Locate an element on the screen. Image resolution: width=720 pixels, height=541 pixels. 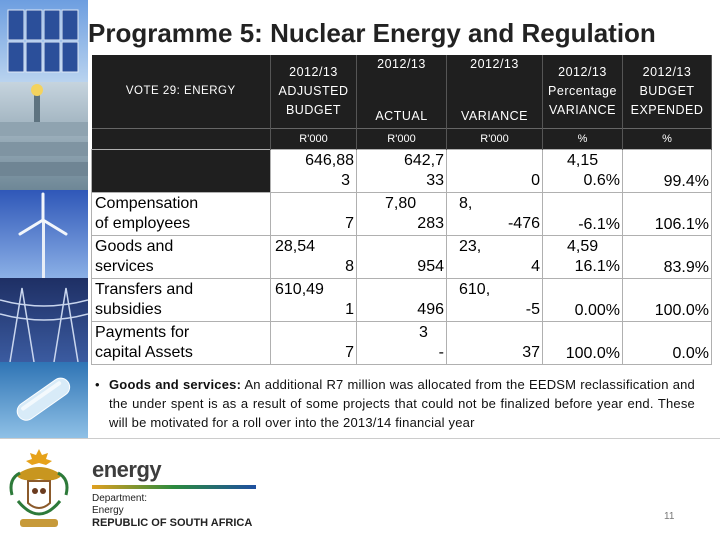
row-label-blank is located at coordinates (181, 171).